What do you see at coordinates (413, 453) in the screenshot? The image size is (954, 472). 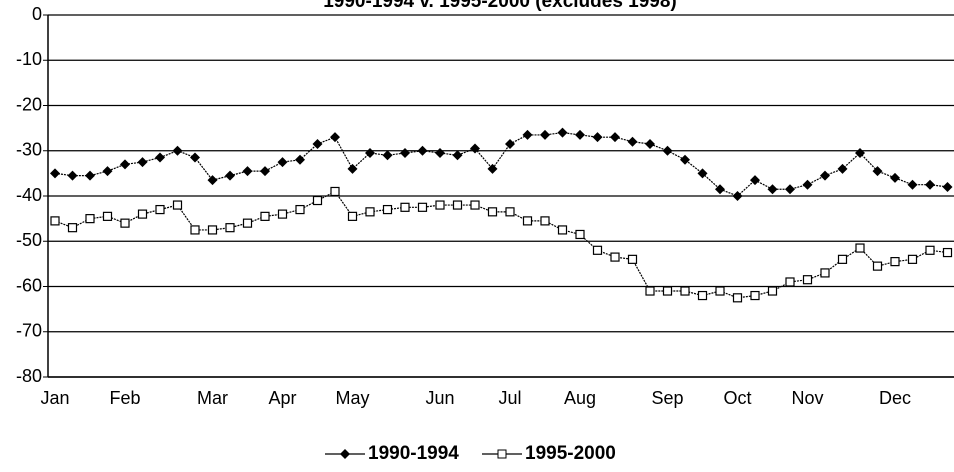 I see `legend-label: 1990-1994` at bounding box center [413, 453].